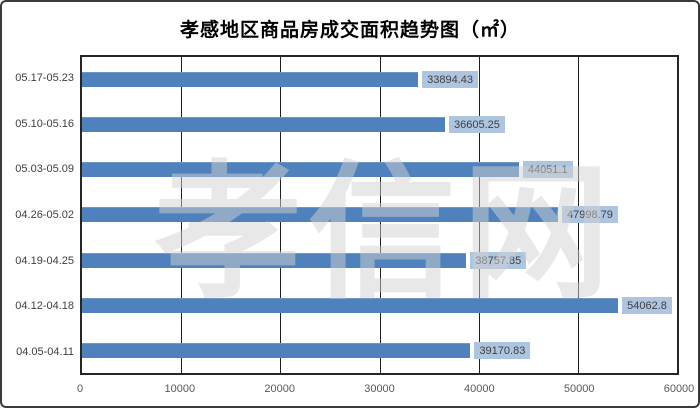 This screenshot has width=700, height=408. I want to click on y-axis-tick-label: 04.05-04.11, so click(45, 352).